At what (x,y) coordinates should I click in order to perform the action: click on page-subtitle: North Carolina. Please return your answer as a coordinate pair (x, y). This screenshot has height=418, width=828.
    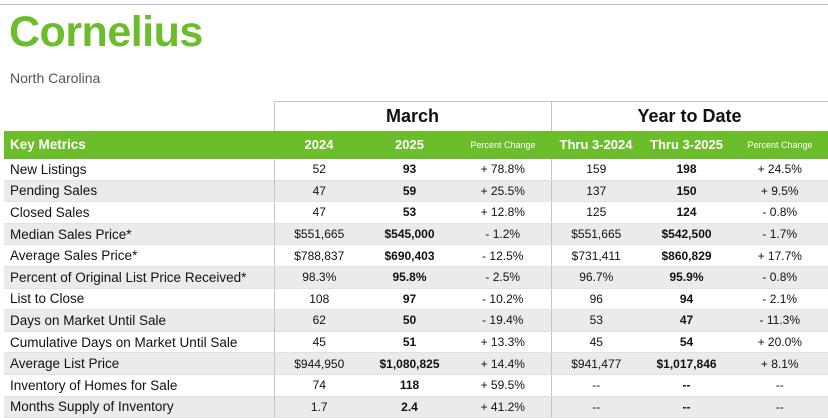
    Looking at the image, I should click on (55, 78).